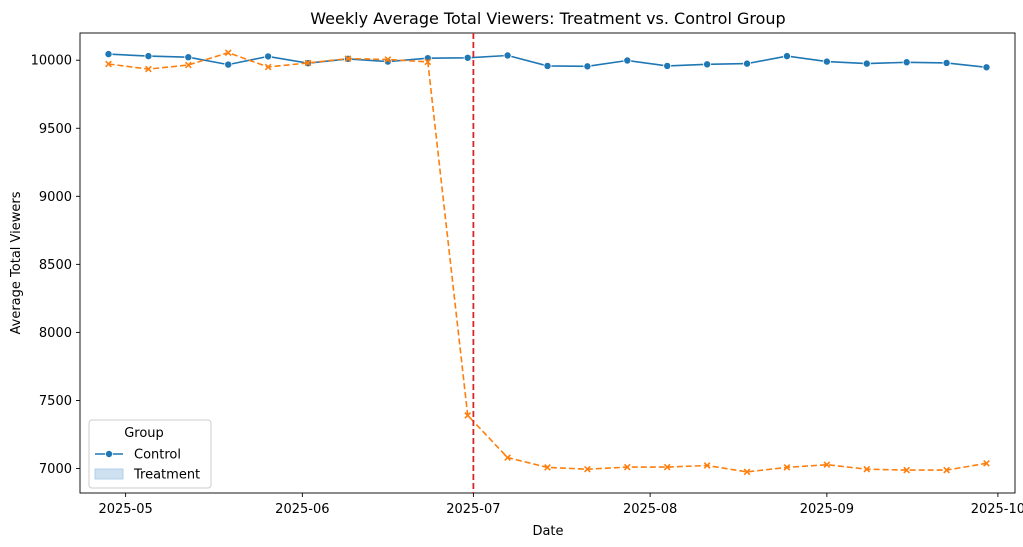  What do you see at coordinates (144, 433) in the screenshot?
I see `legend-title: Group` at bounding box center [144, 433].